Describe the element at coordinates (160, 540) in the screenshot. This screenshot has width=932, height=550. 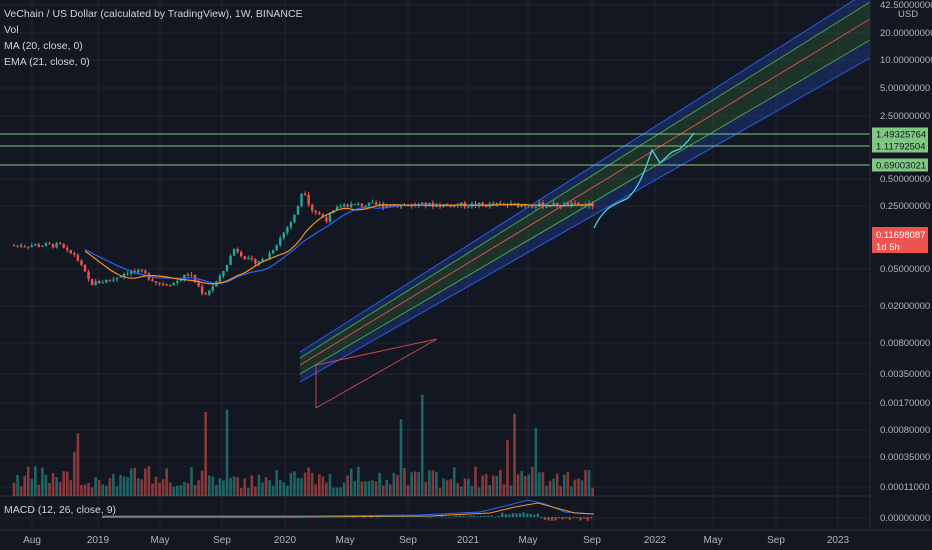
I see `time-tick-label: May` at that location.